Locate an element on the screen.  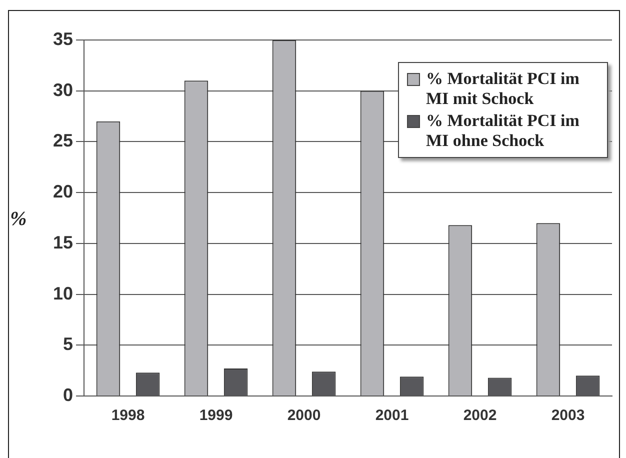
y-tick-label: 35 is located at coordinates (63, 38).